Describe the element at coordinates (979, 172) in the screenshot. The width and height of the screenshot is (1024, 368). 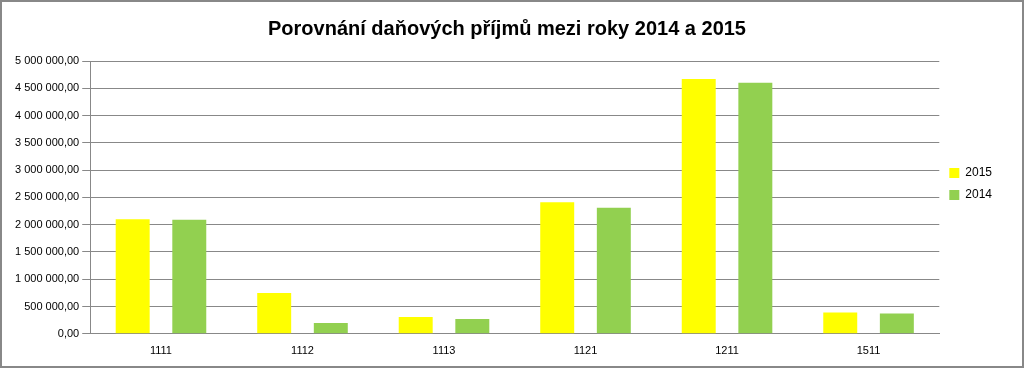
I see `legend-label: 2015` at that location.